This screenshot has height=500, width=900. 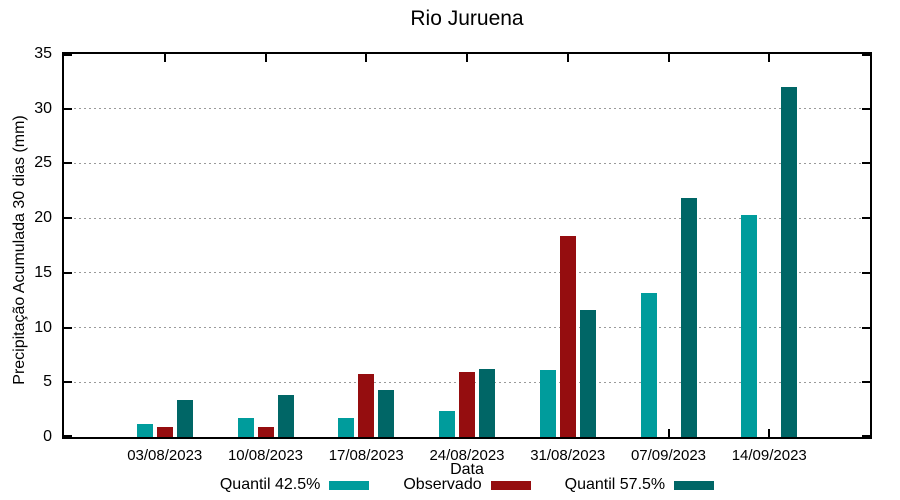 What do you see at coordinates (467, 18) in the screenshot?
I see `chart-title: Rio Juruena` at bounding box center [467, 18].